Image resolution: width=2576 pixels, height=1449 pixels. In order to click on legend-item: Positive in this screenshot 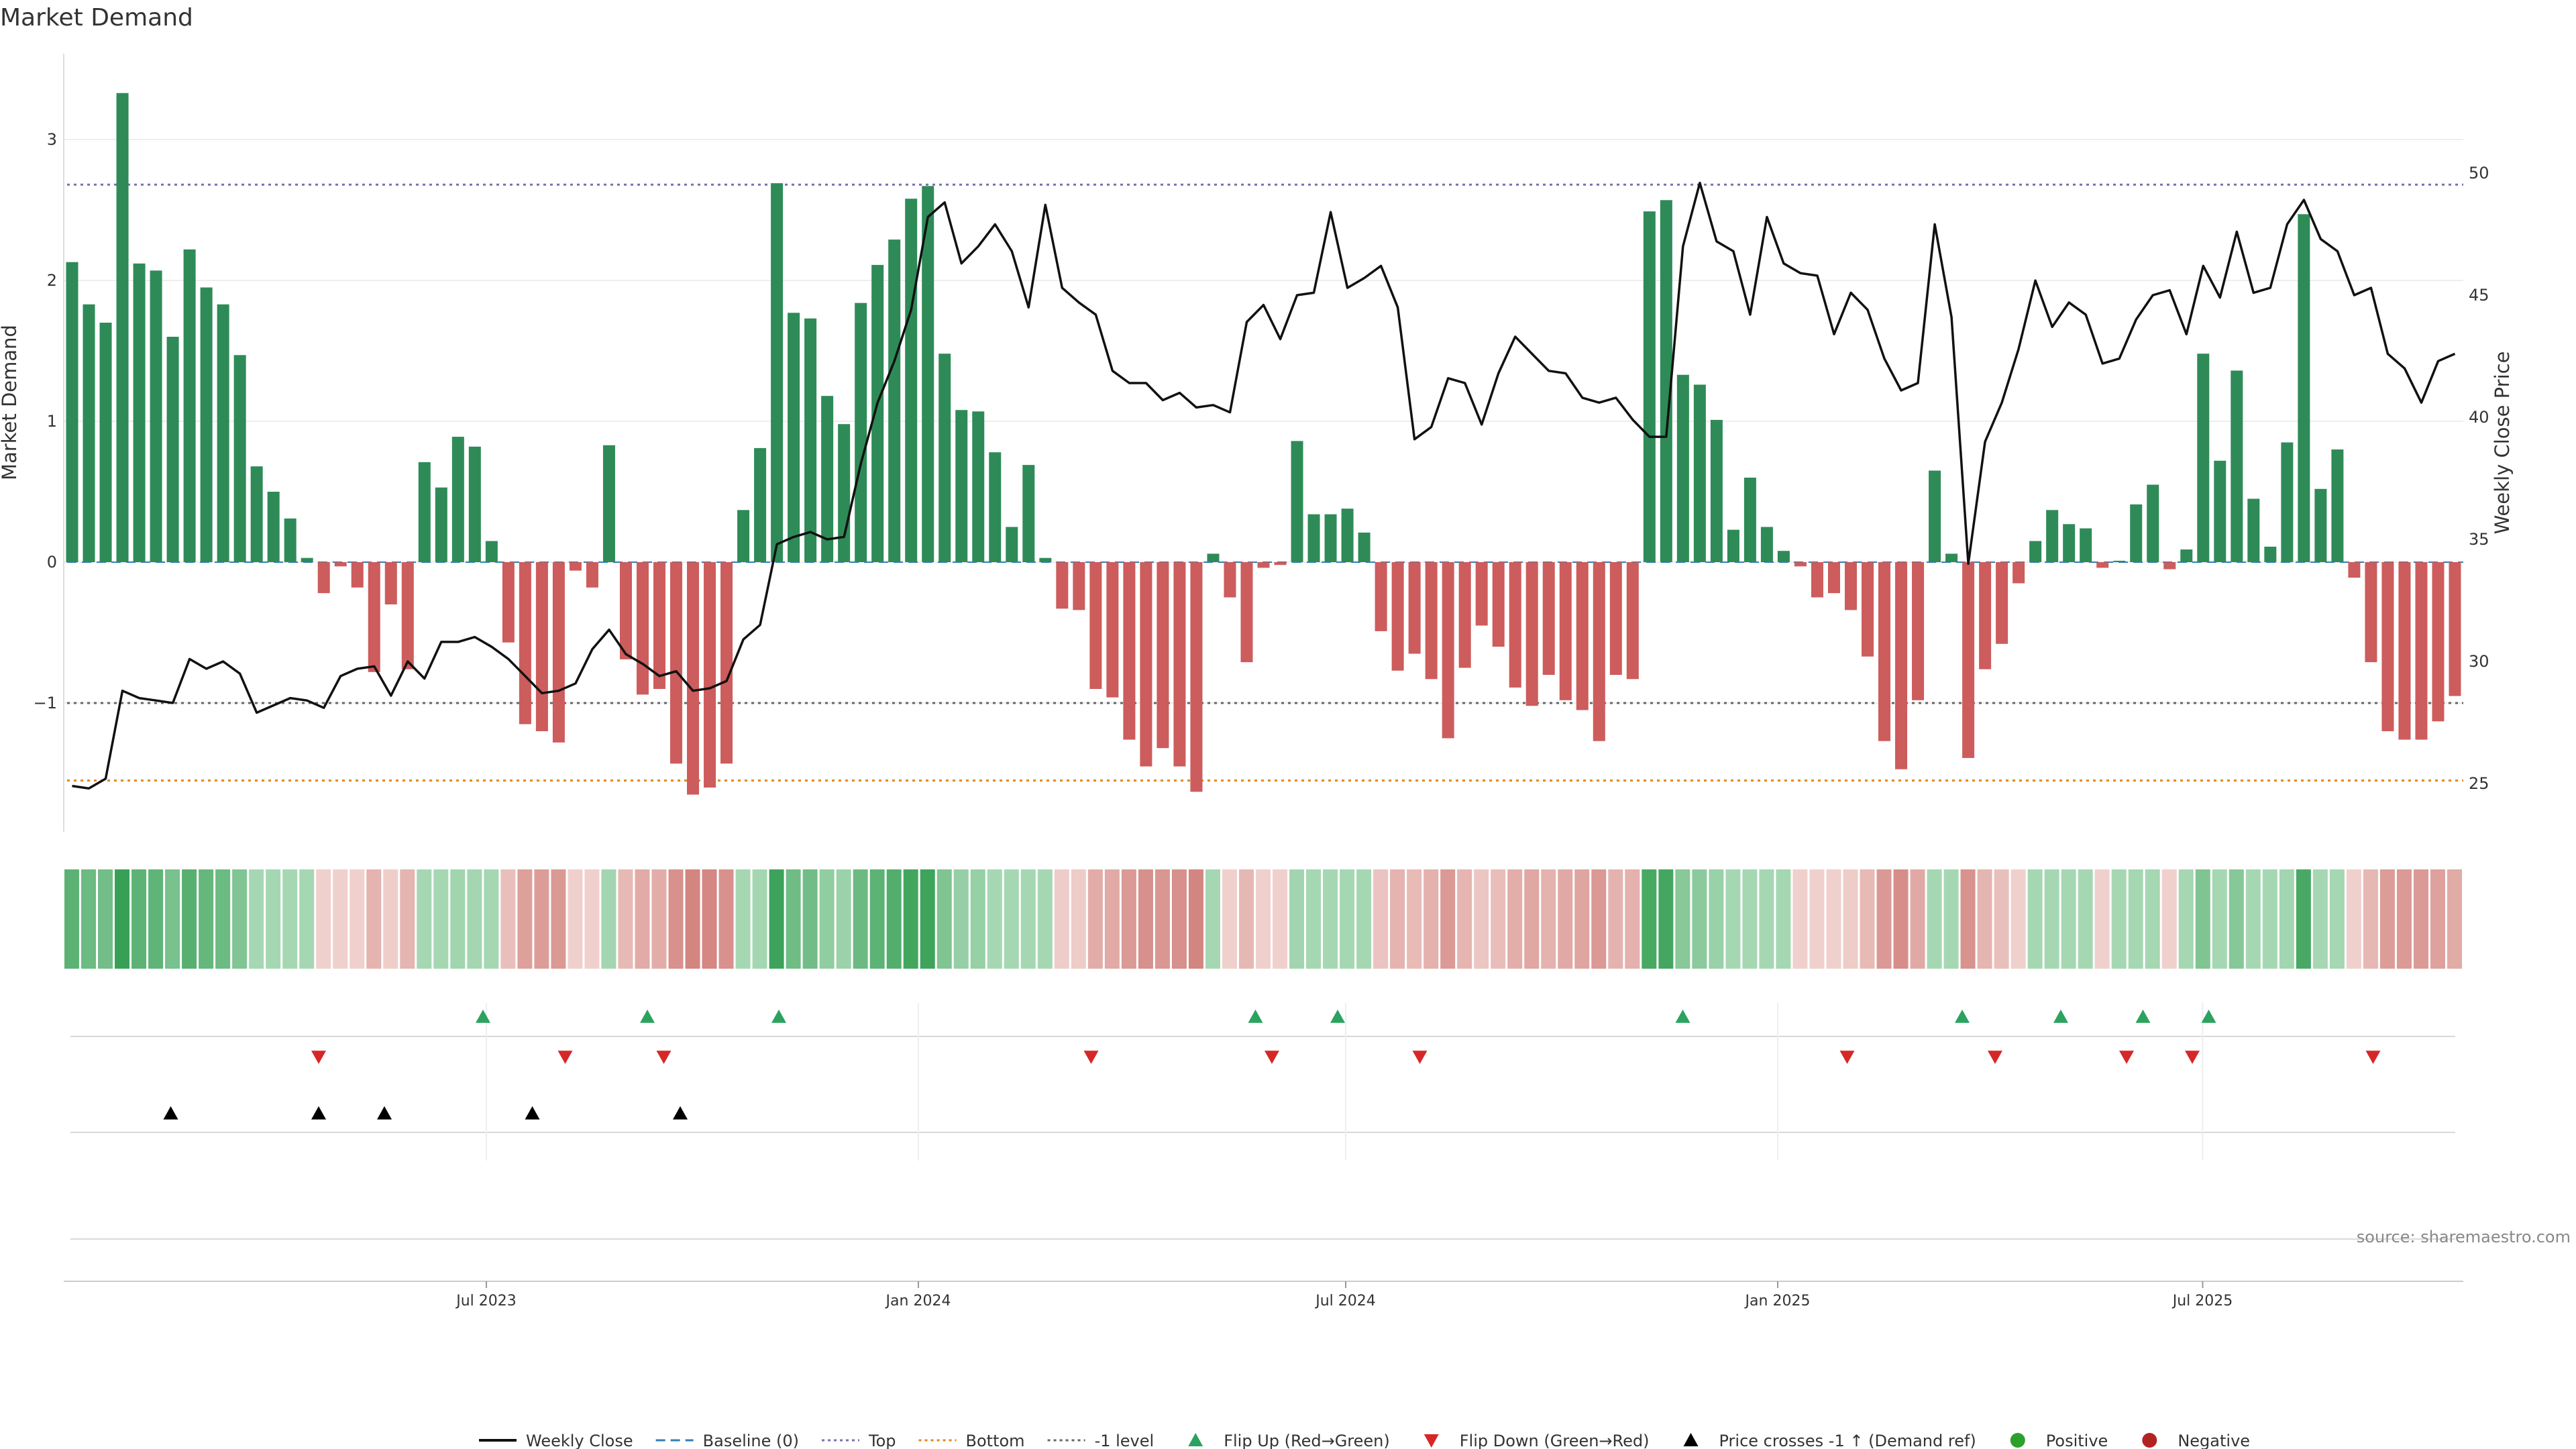, I will do `click(2059, 1440)`.